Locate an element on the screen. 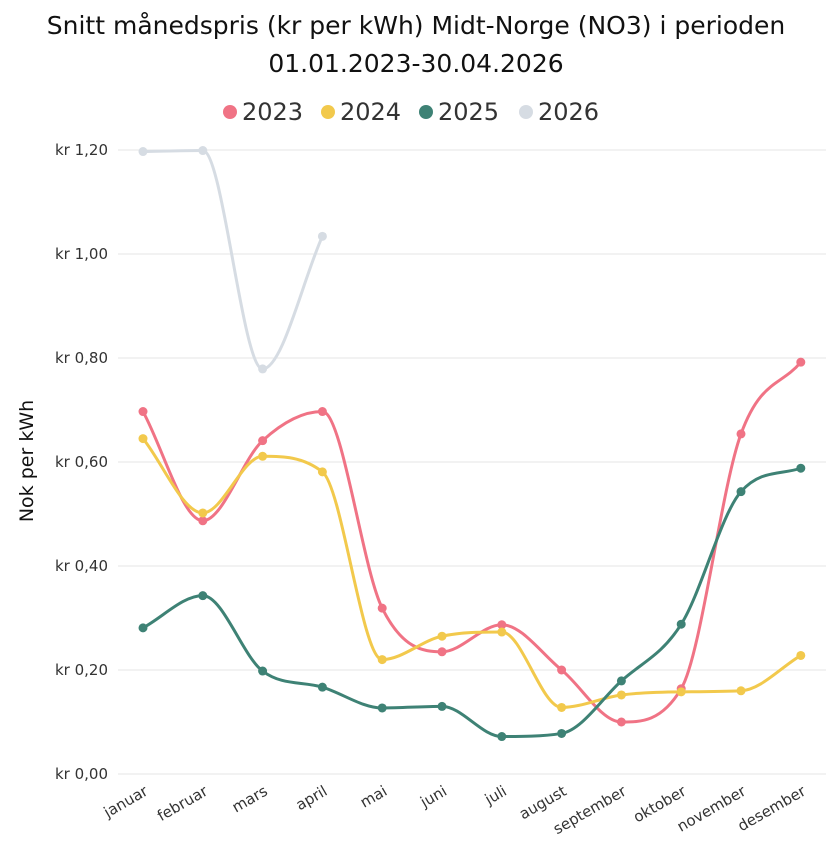 The height and width of the screenshot is (866, 833). data-point-2025-oktober is located at coordinates (681, 624).